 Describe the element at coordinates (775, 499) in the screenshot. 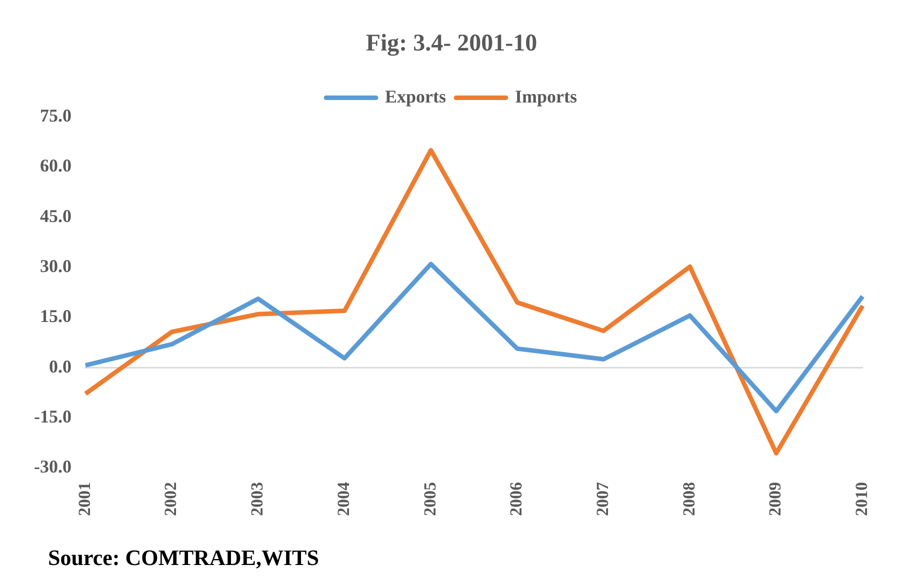

I see `x-tick-label: 2009` at that location.